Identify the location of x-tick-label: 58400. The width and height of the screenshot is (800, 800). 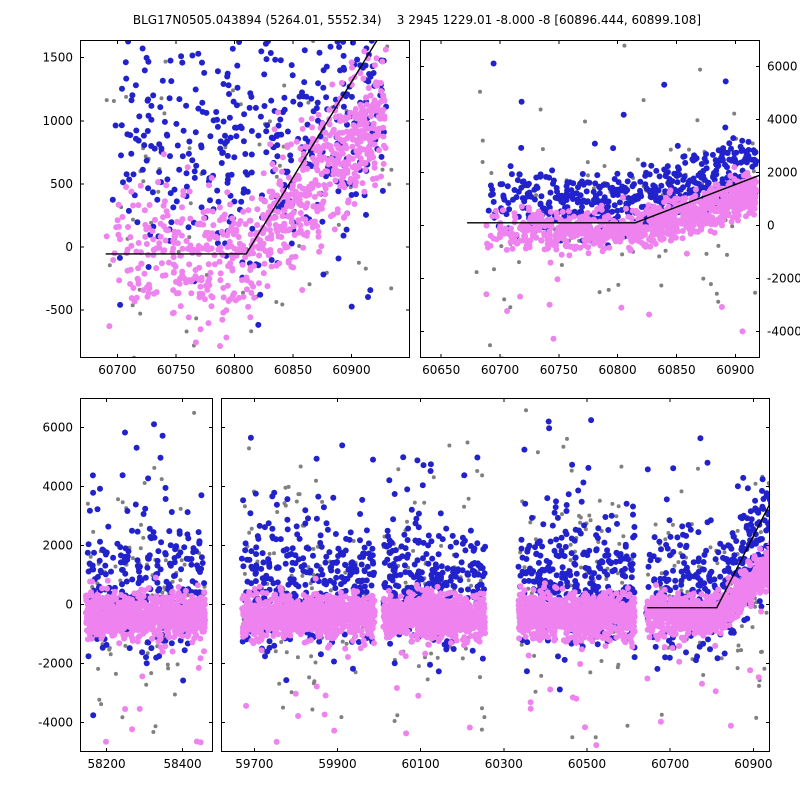
(183, 764).